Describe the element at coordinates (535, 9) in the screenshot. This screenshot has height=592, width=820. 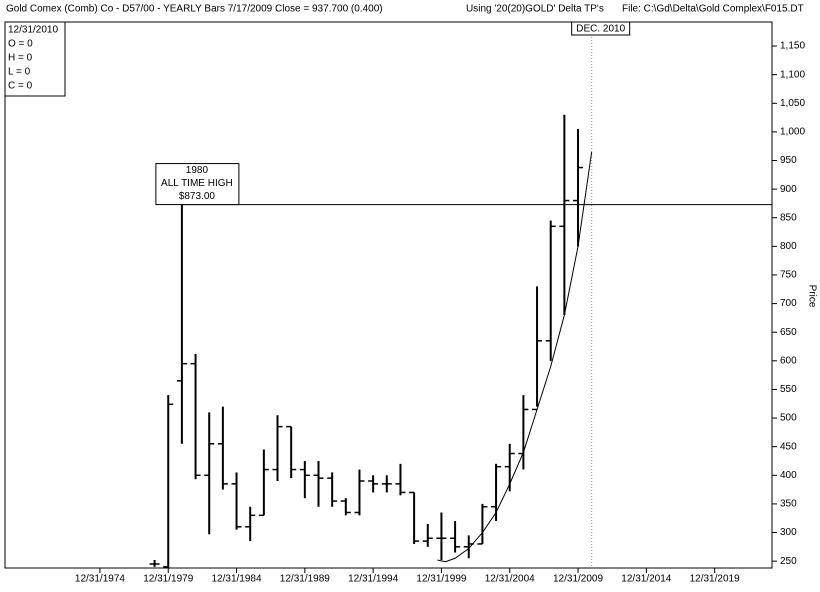
I see `study-name: Using '20(20)GOLD' Delta TP's` at that location.